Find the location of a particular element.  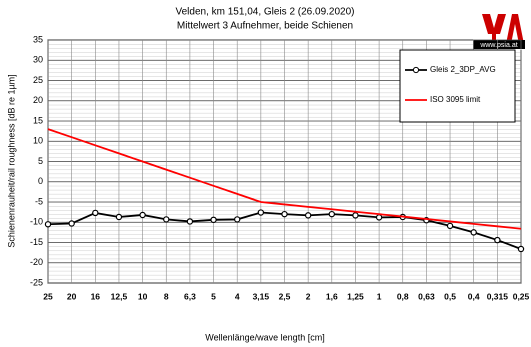

logo: www.psia.at is located at coordinates (499, 30).